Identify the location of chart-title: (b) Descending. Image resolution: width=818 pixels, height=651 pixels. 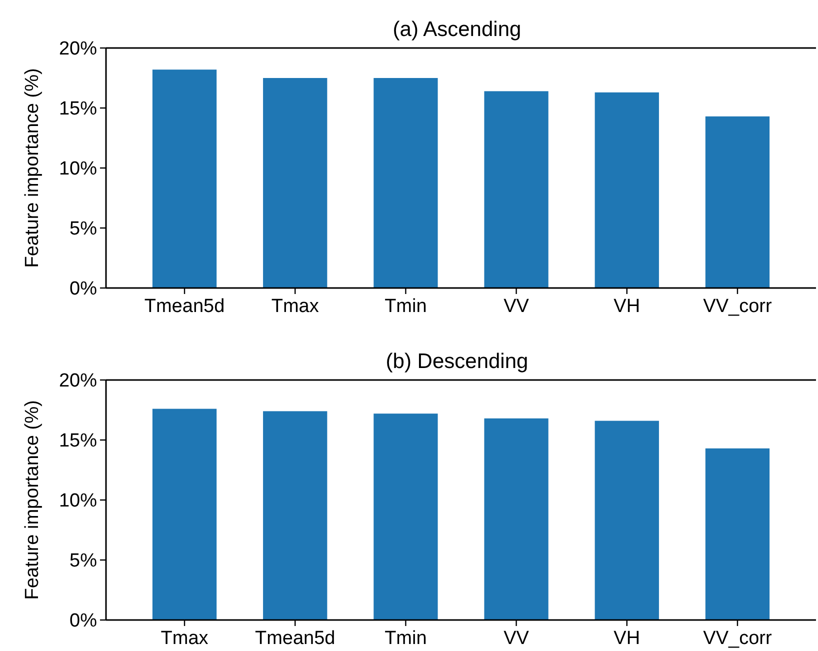
(457, 361).